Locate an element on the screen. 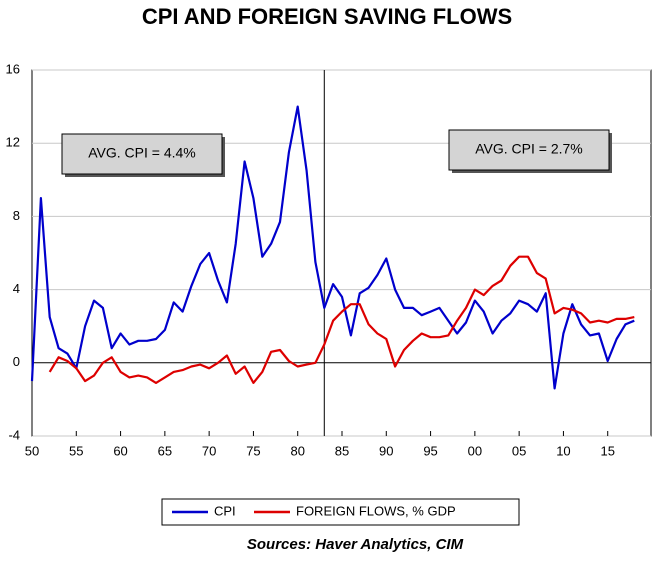  x-tick-label: 95 is located at coordinates (430, 450).